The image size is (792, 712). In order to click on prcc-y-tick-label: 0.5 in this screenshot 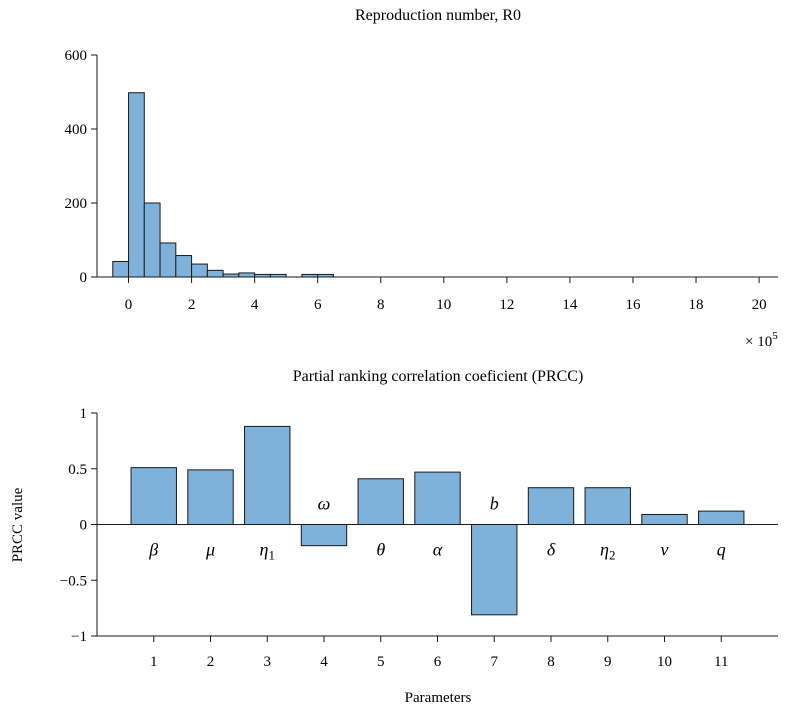, I will do `click(77, 470)`.